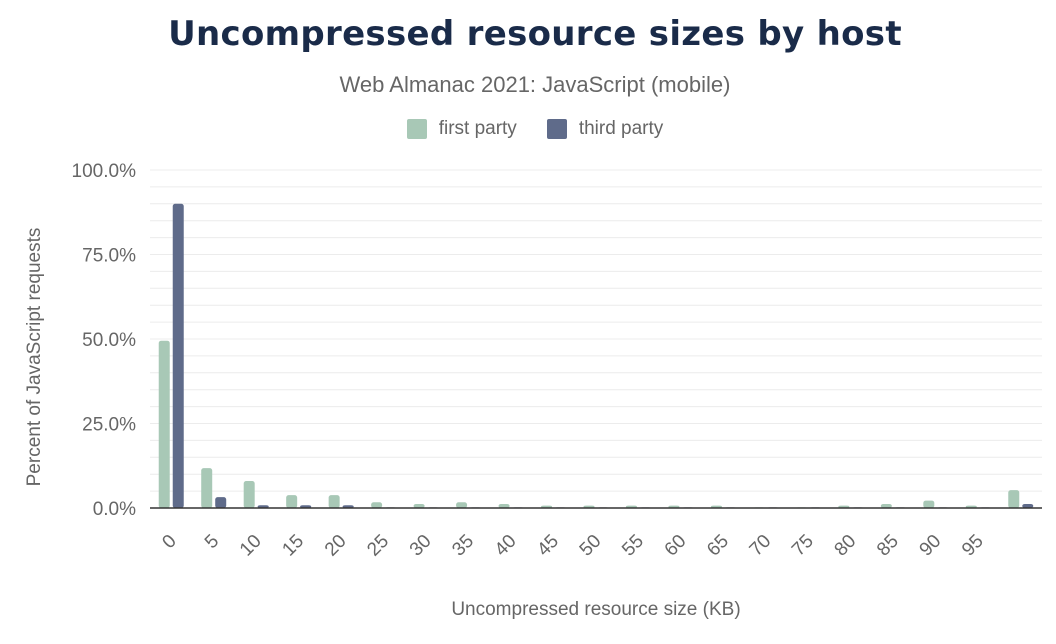 This screenshot has width=1056, height=644. What do you see at coordinates (114, 509) in the screenshot?
I see `y-tick-label: 0.0%` at bounding box center [114, 509].